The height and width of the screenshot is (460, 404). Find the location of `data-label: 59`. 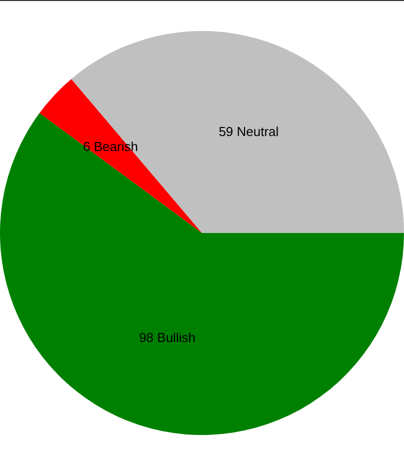

data-label: 59 is located at coordinates (226, 131).